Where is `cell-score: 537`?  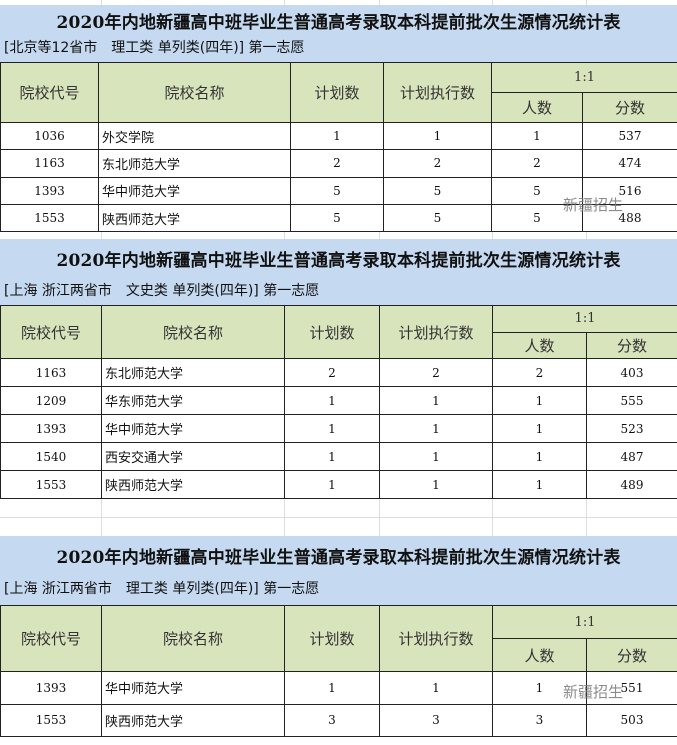
cell-score: 537 is located at coordinates (629, 136).